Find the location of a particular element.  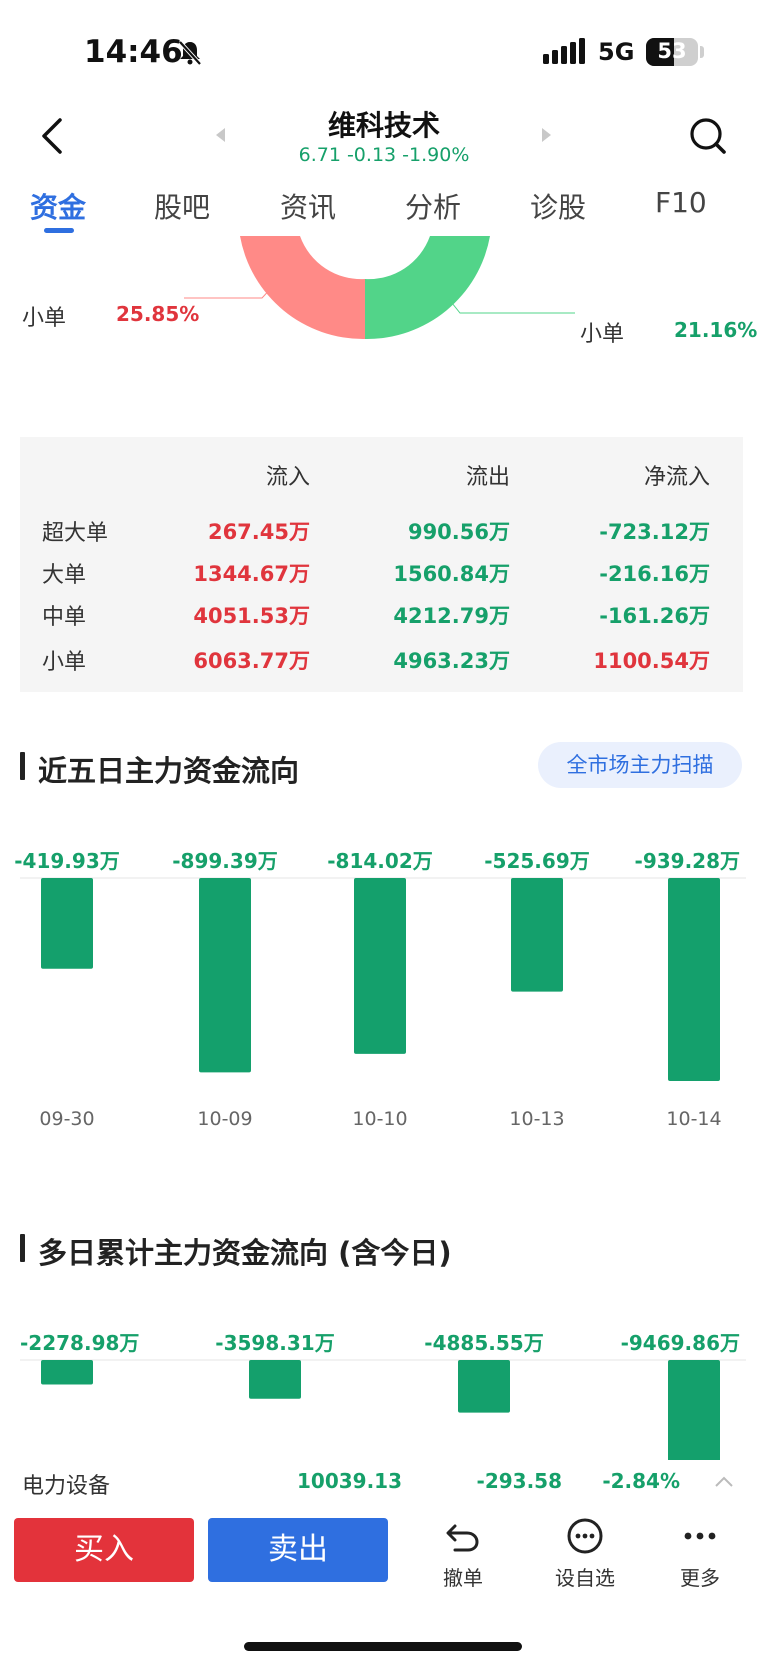

sector-row: 电力设备 10039.13 -293.58 -2.84% is located at coordinates (384, 1480).